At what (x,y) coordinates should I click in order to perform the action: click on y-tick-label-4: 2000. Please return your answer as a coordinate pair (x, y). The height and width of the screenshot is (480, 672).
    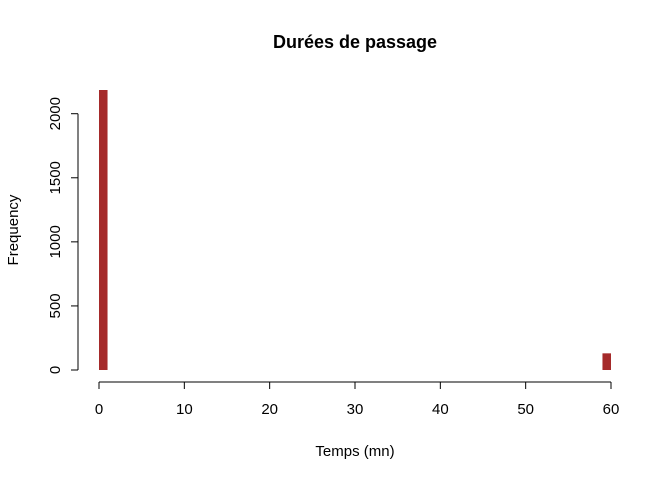
    Looking at the image, I should click on (55, 113).